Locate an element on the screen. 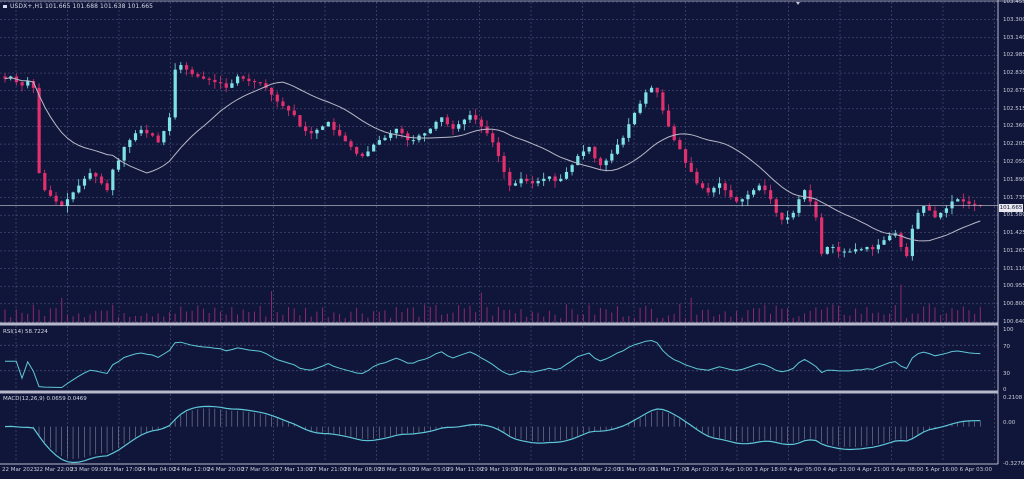 Image resolution: width=1024 pixels, height=479 pixels. price-tick: 101.580 is located at coordinates (1013, 215).